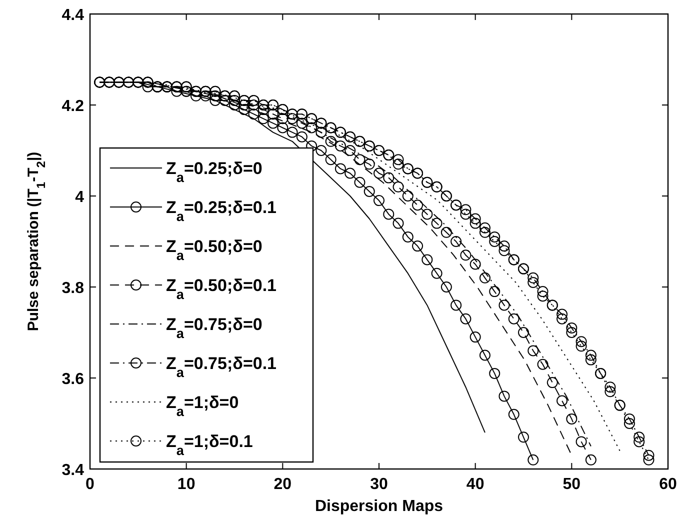 This screenshot has height=531, width=679. Describe the element at coordinates (90, 484) in the screenshot. I see `x-tick-label: 0` at that location.